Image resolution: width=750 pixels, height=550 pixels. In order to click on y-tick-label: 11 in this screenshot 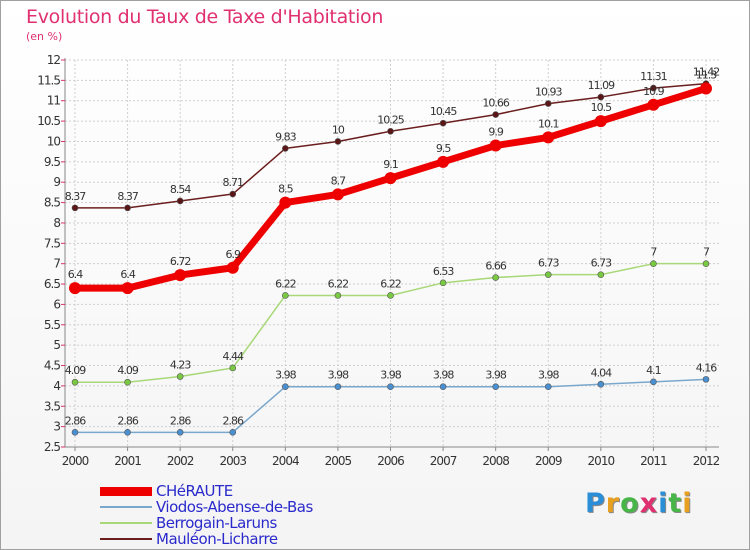, I will do `click(54, 101)`.